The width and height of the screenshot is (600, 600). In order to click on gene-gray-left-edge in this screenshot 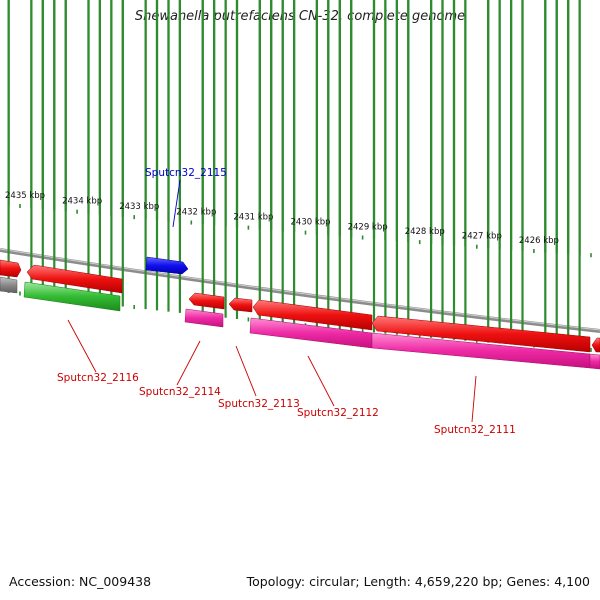, I will do `click(9, 285)`.